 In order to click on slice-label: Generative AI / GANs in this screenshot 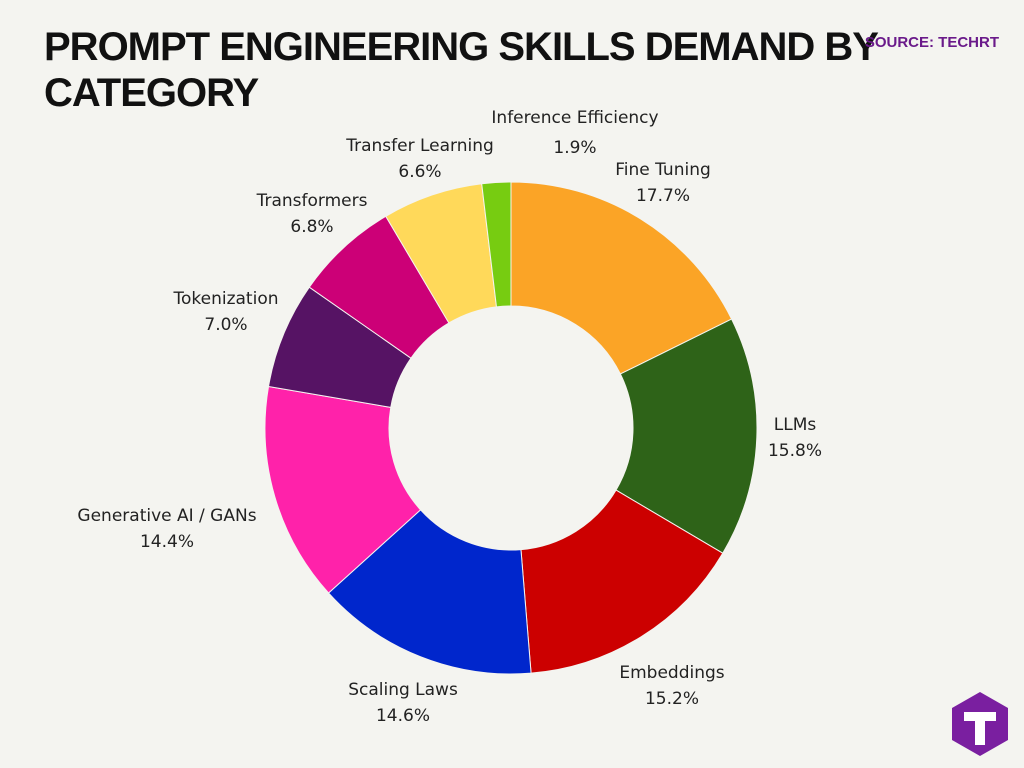, I will do `click(166, 516)`.